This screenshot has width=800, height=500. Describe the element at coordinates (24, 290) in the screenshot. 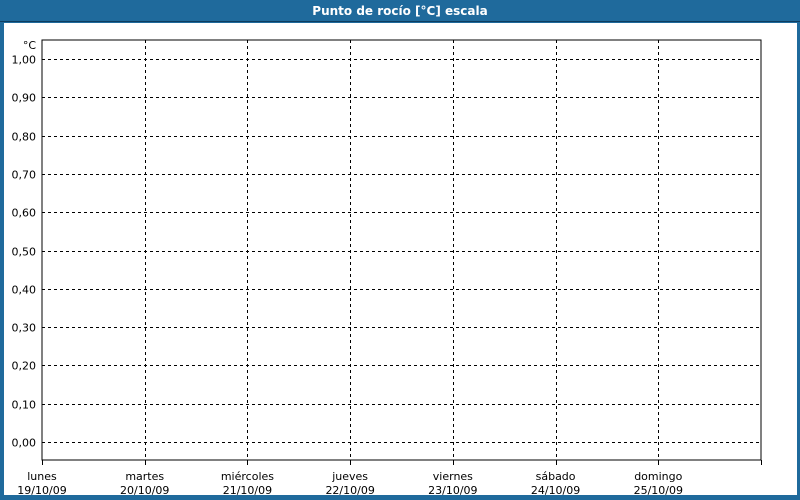

I see `y-tick-label: 0,40` at that location.